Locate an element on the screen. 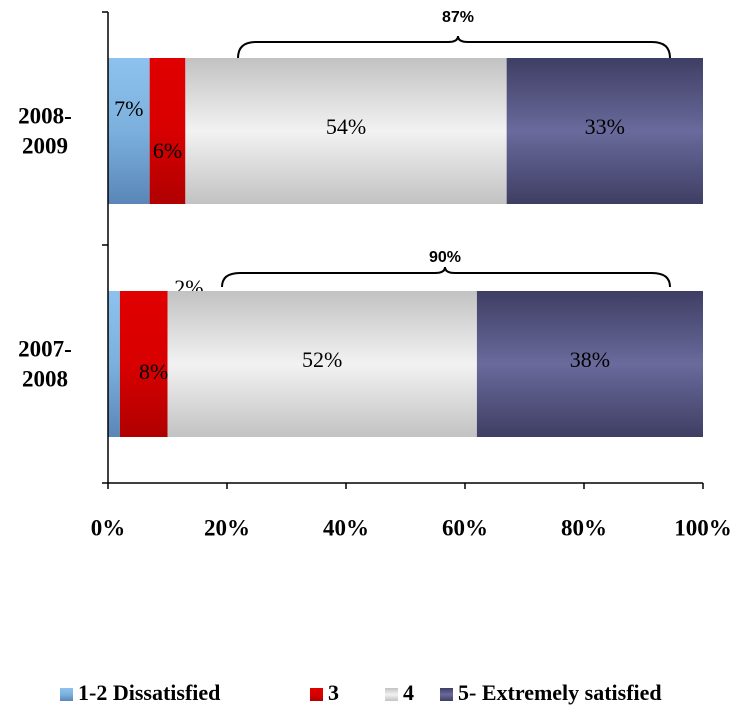  data-label: 7% is located at coordinates (128, 108).